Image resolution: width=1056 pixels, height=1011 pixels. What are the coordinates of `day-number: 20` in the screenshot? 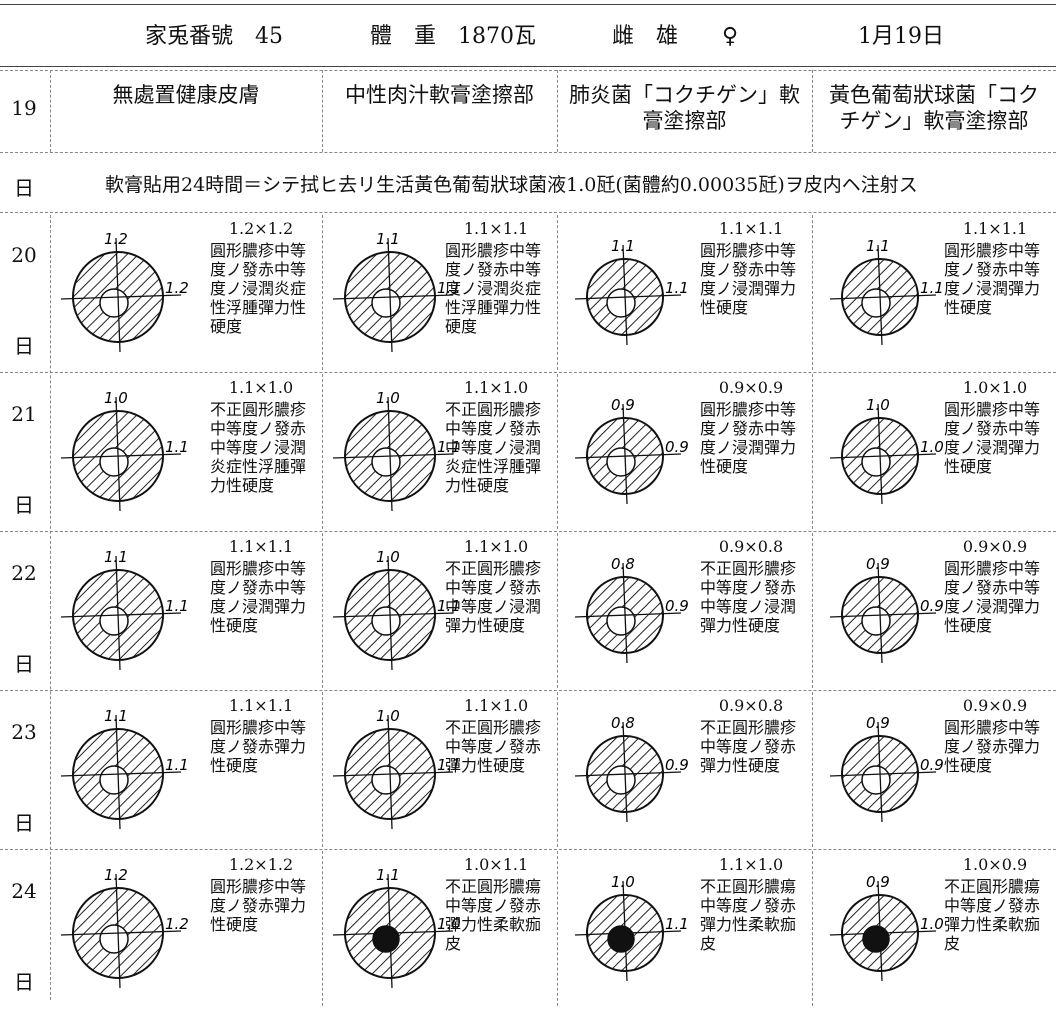 It's located at (24, 255).